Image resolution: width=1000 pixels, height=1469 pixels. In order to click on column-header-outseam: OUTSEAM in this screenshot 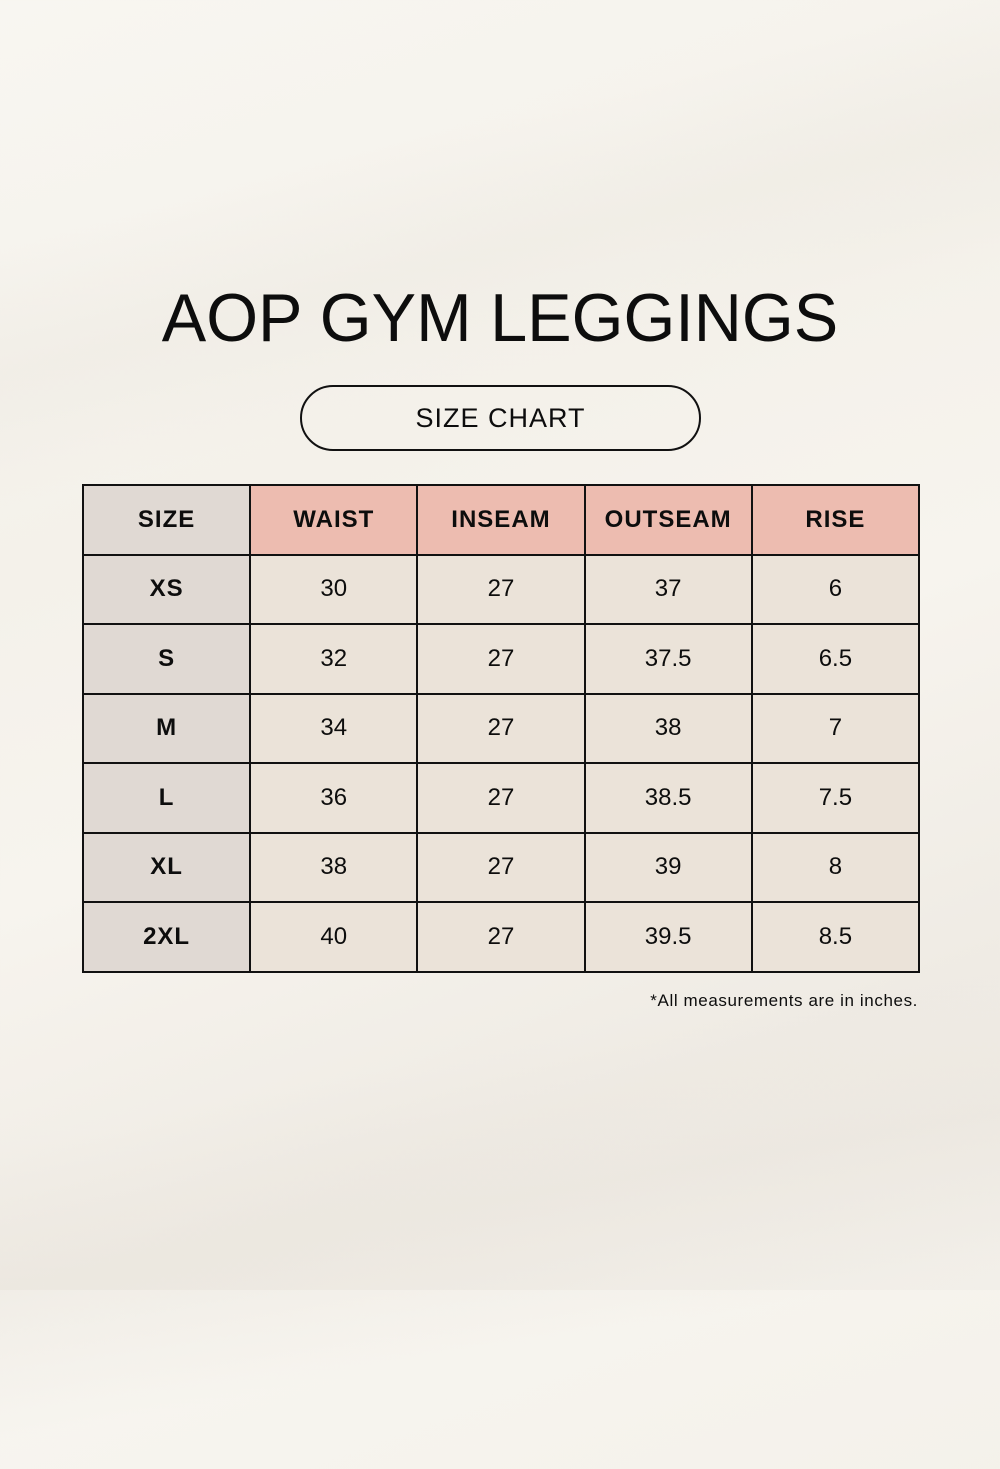, I will do `click(668, 520)`.